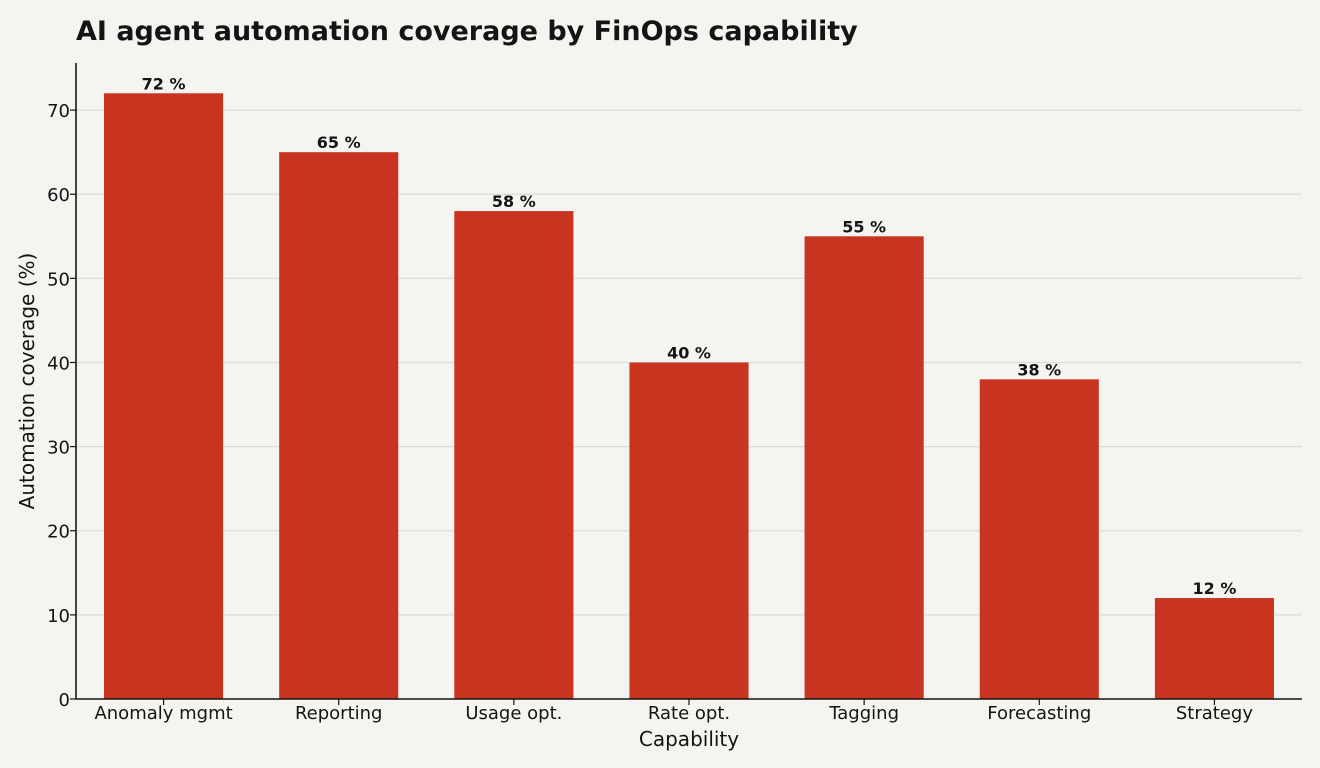  I want to click on y-tick-label: 20, so click(58, 532).